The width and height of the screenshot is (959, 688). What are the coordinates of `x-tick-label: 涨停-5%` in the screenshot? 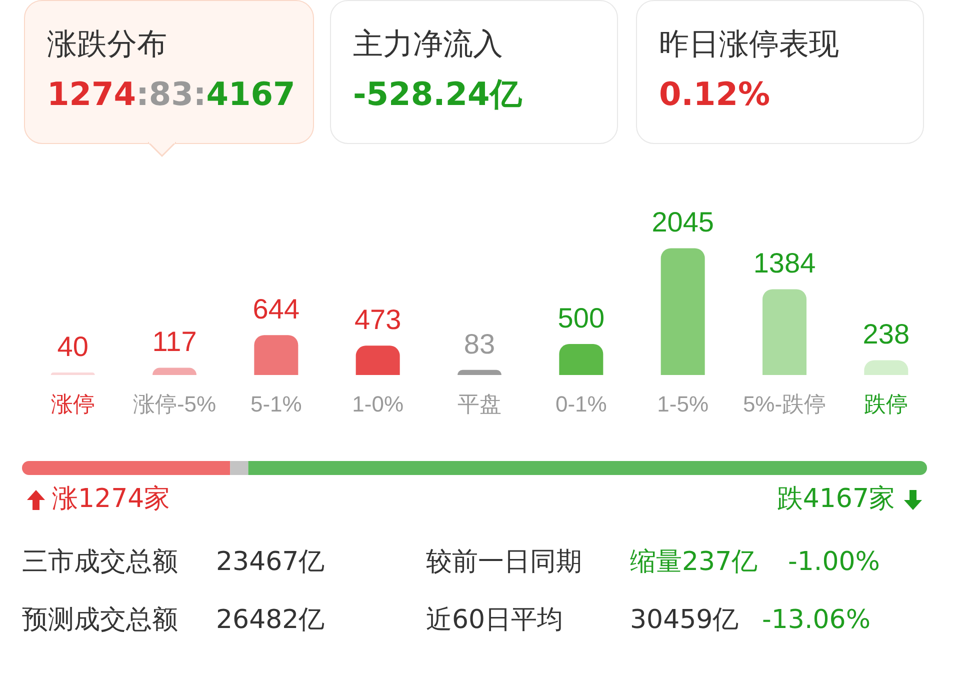 It's located at (174, 404).